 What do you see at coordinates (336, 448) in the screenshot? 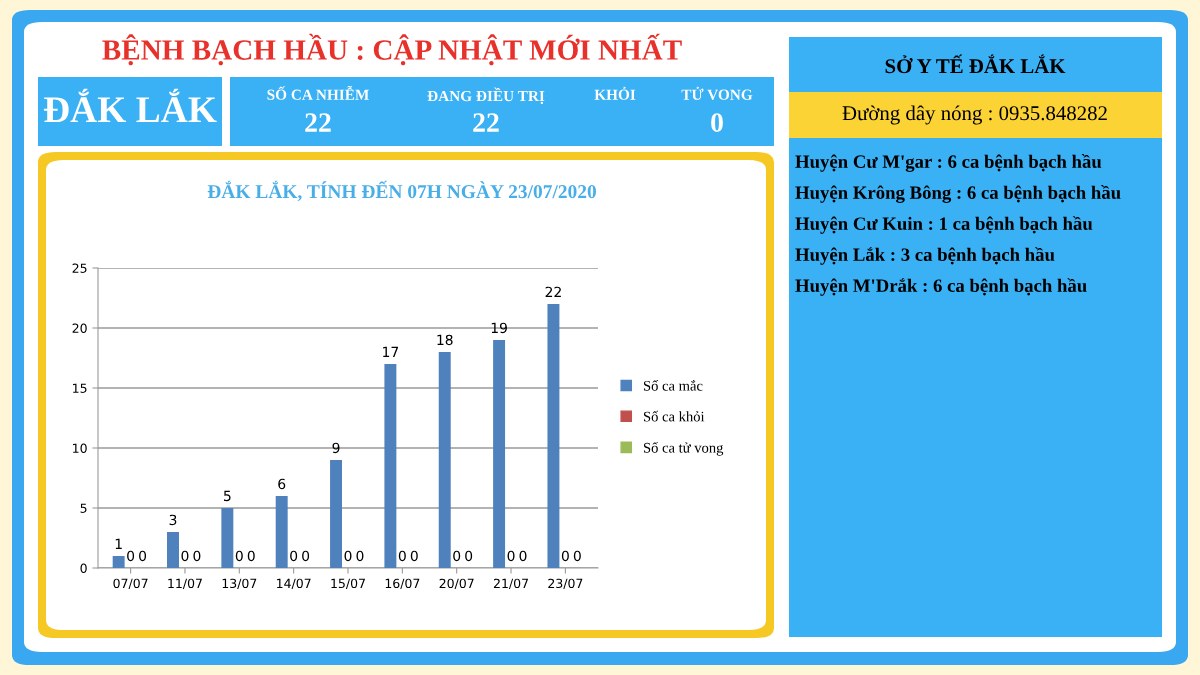
I see `data-label: 9` at bounding box center [336, 448].